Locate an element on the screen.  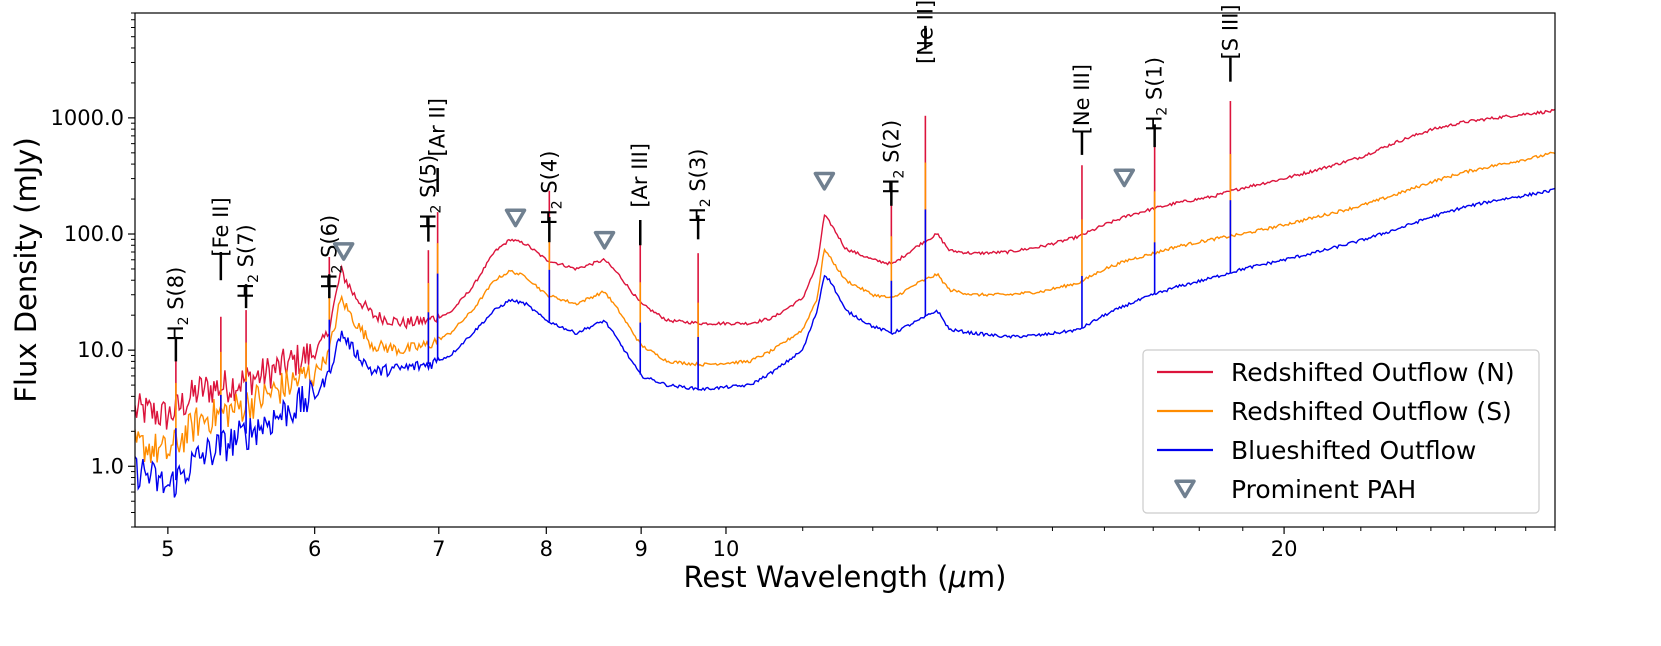
y-tick-label: 1.0 is located at coordinates (107, 466).